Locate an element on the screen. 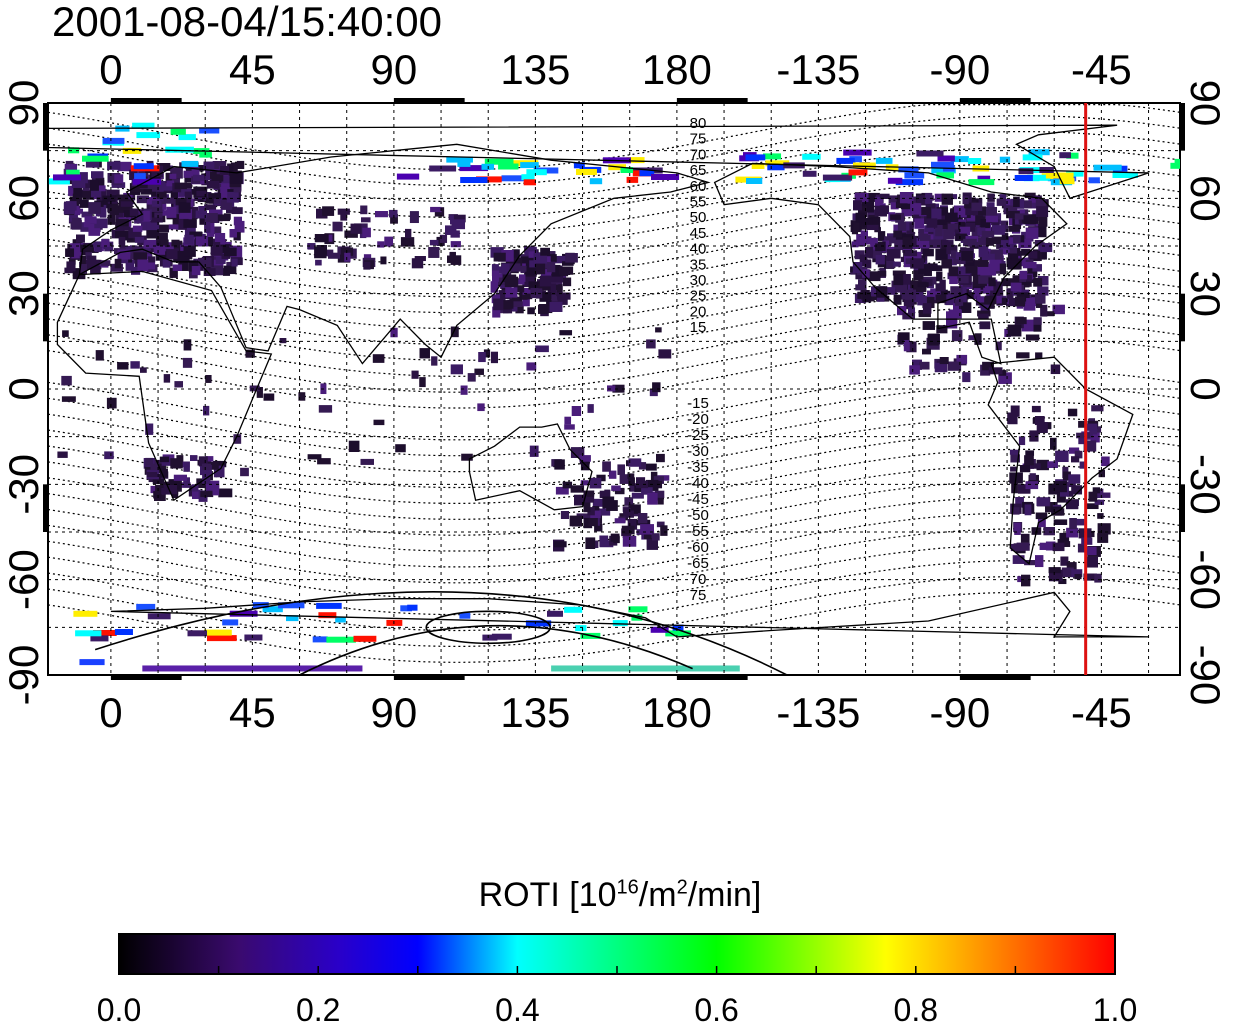  contour-label: -55 is located at coordinates (698, 531).